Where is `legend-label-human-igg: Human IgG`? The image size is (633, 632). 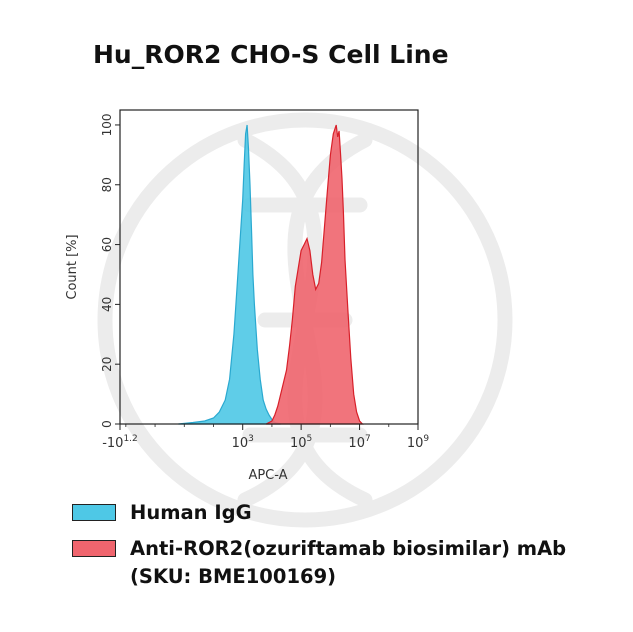
legend-label-human-igg: Human IgG is located at coordinates (191, 512).